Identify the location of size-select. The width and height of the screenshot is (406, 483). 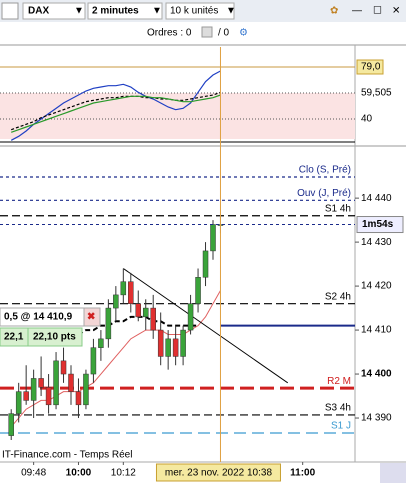
(200, 11).